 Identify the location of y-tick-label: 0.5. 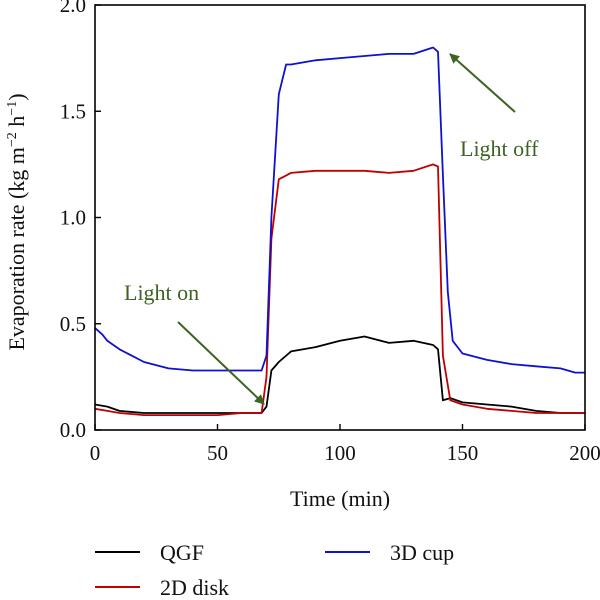
(73, 324).